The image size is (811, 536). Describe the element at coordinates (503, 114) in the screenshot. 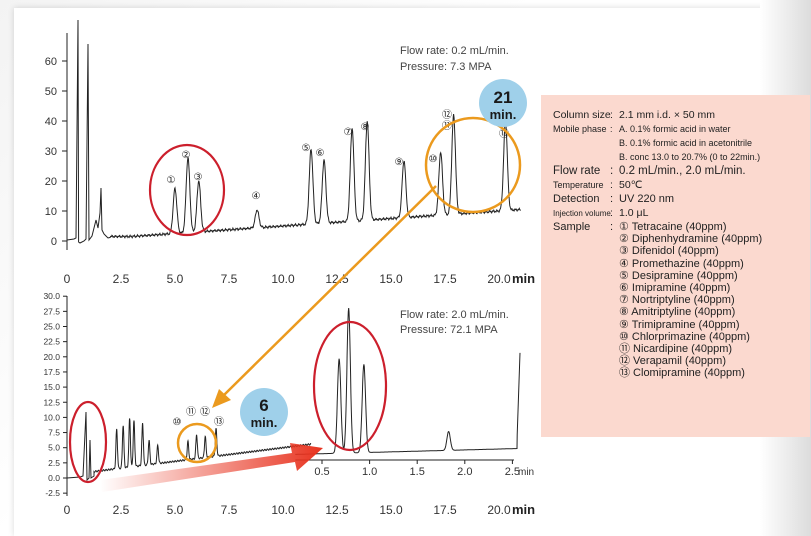

I see `badge-21-unit: min.` at that location.